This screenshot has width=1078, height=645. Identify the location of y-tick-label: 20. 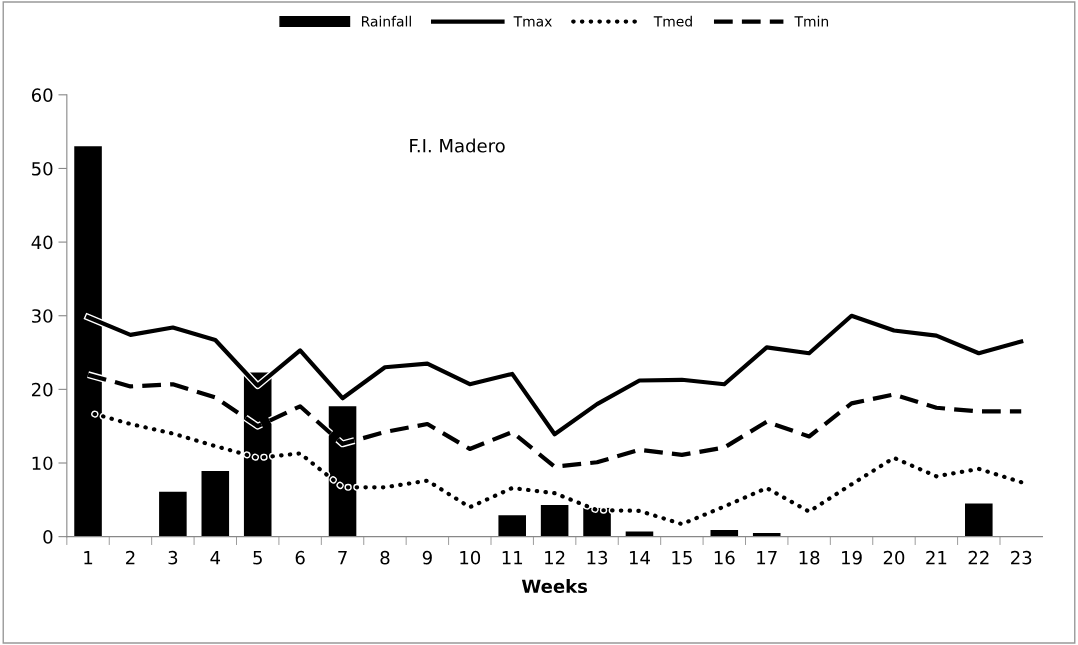
(42, 389).